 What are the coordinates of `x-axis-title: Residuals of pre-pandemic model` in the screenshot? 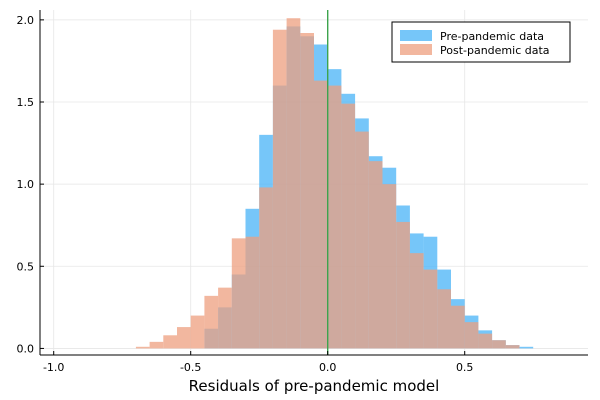 It's located at (314, 386).